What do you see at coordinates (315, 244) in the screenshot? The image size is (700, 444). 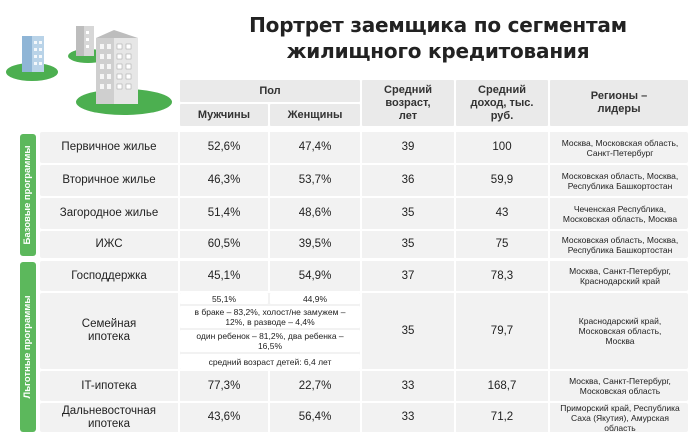 I see `row-women: 39,5%` at bounding box center [315, 244].